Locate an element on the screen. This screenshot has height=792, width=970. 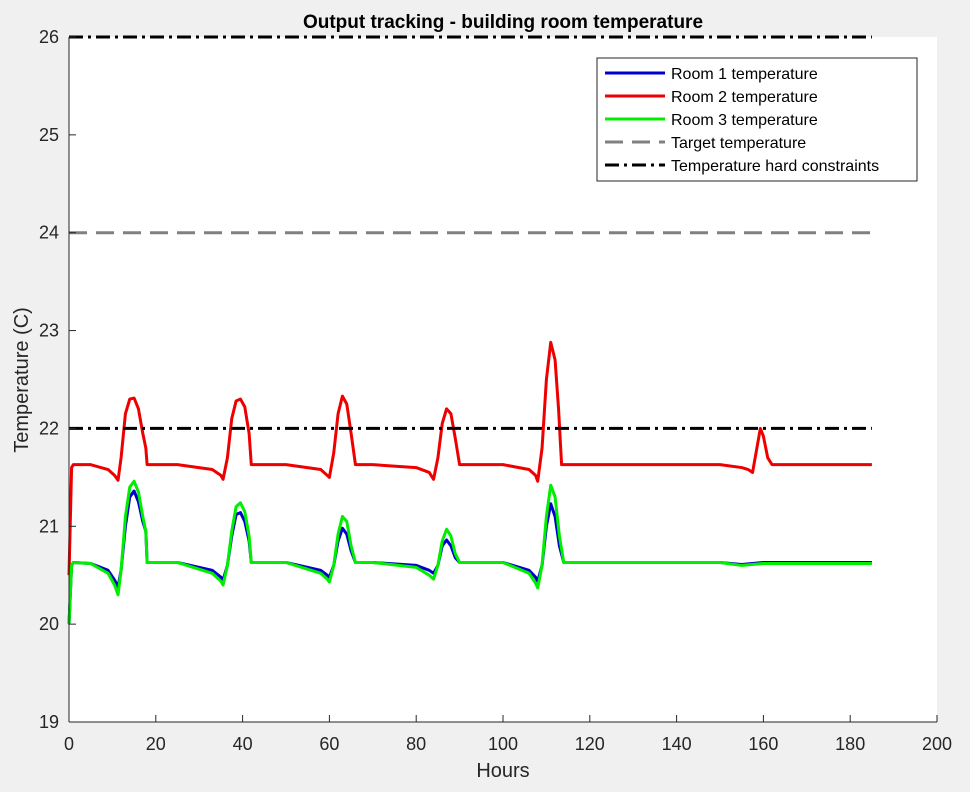
x-tick-label: 20 is located at coordinates (156, 744).